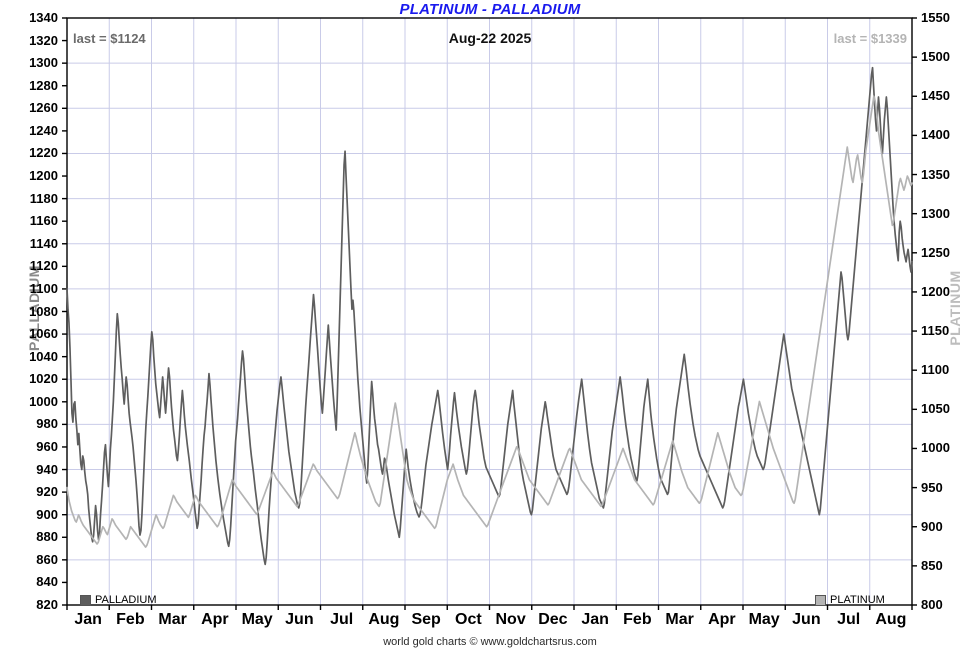 Image resolution: width=980 pixels, height=650 pixels. What do you see at coordinates (820, 600) in the screenshot?
I see `legend-swatch-platinum` at bounding box center [820, 600].